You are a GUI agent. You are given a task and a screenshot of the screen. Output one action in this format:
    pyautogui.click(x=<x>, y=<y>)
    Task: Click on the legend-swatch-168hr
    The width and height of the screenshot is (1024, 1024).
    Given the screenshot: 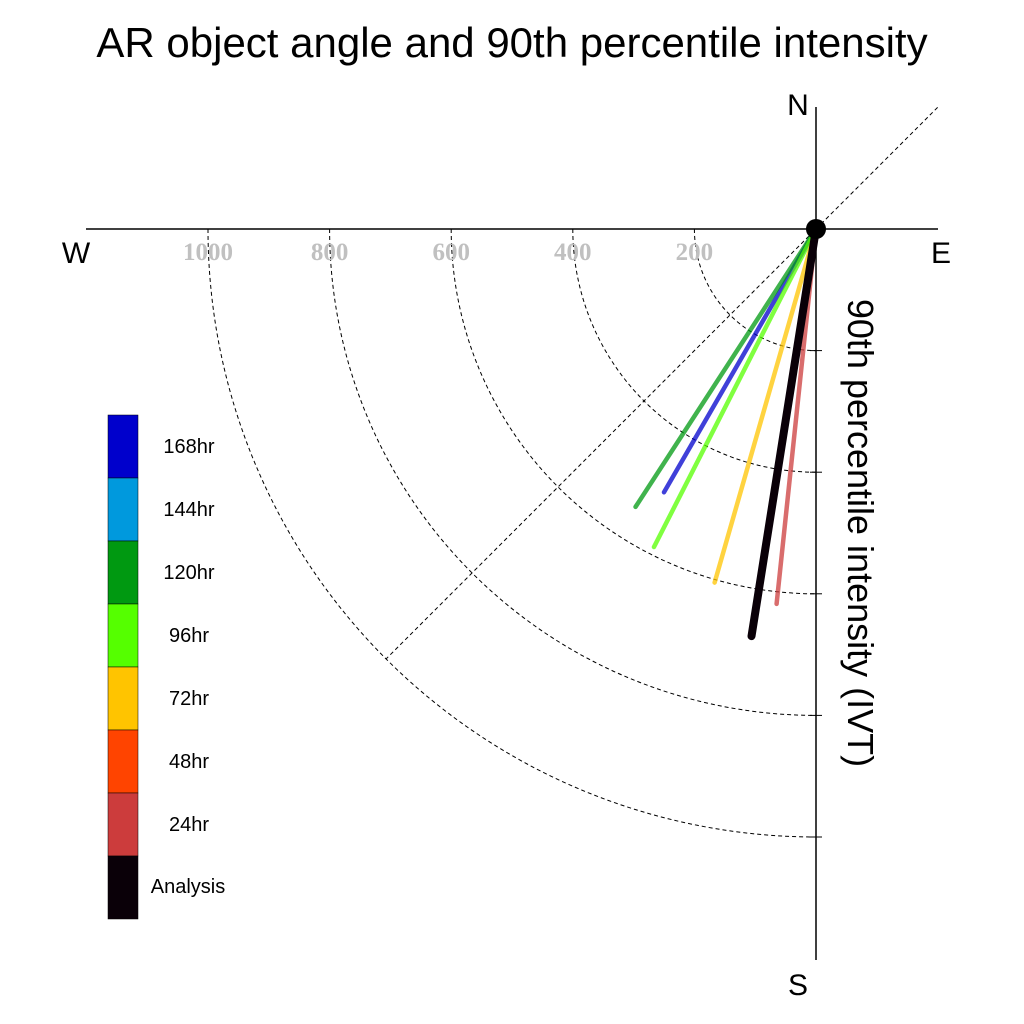 What is the action you would take?
    pyautogui.click(x=123, y=446)
    